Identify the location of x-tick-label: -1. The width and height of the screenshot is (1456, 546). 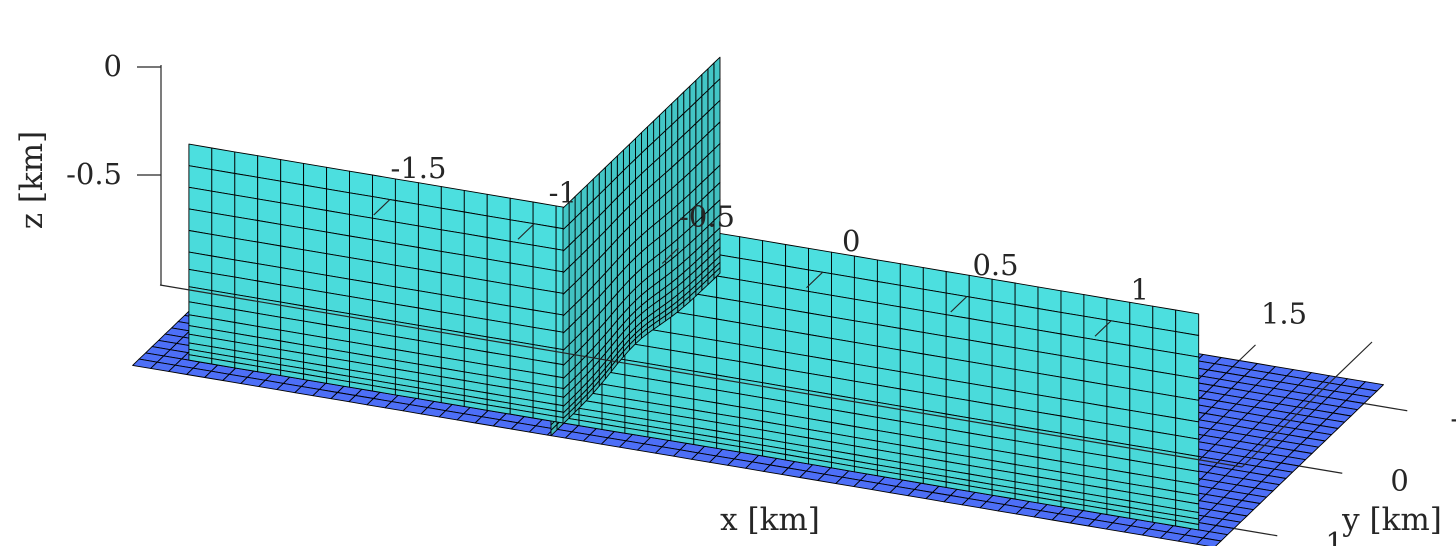
(563, 192).